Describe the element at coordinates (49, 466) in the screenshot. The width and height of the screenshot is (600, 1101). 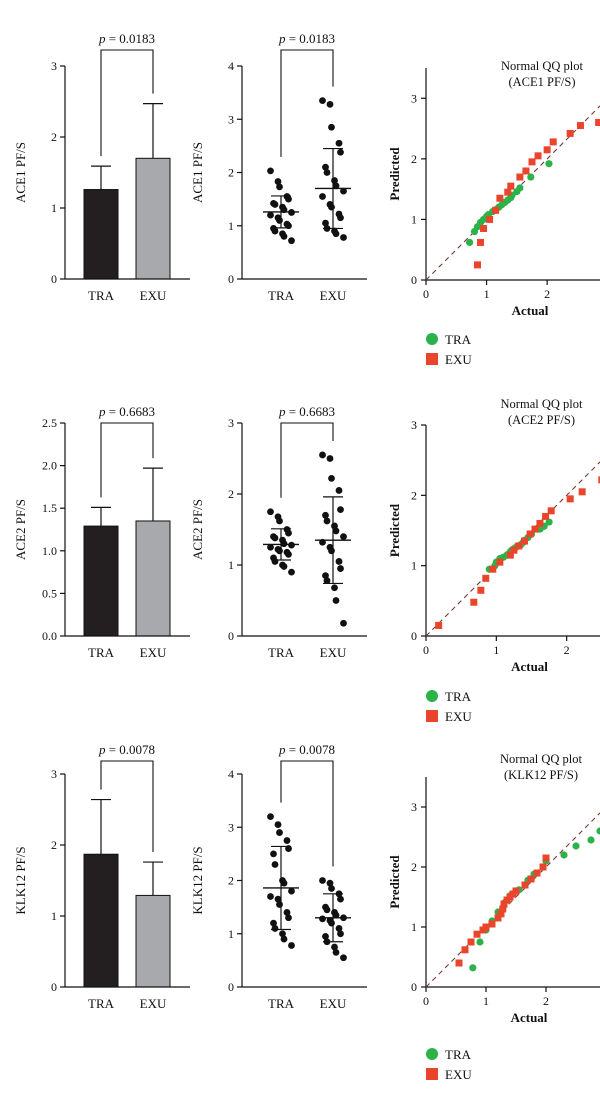
I see `bar-y-tick-label: 2.0` at that location.